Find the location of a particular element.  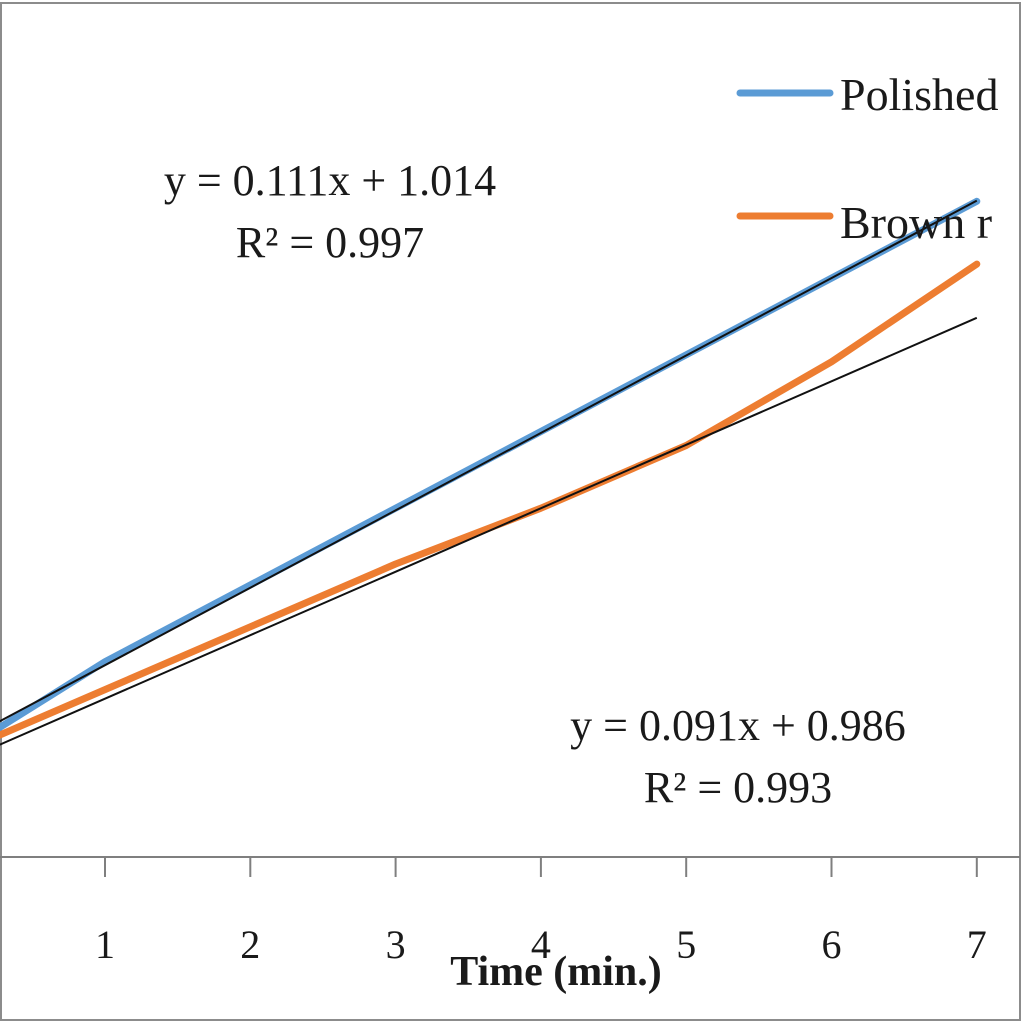

x-tick-label-3: 3 is located at coordinates (396, 944).